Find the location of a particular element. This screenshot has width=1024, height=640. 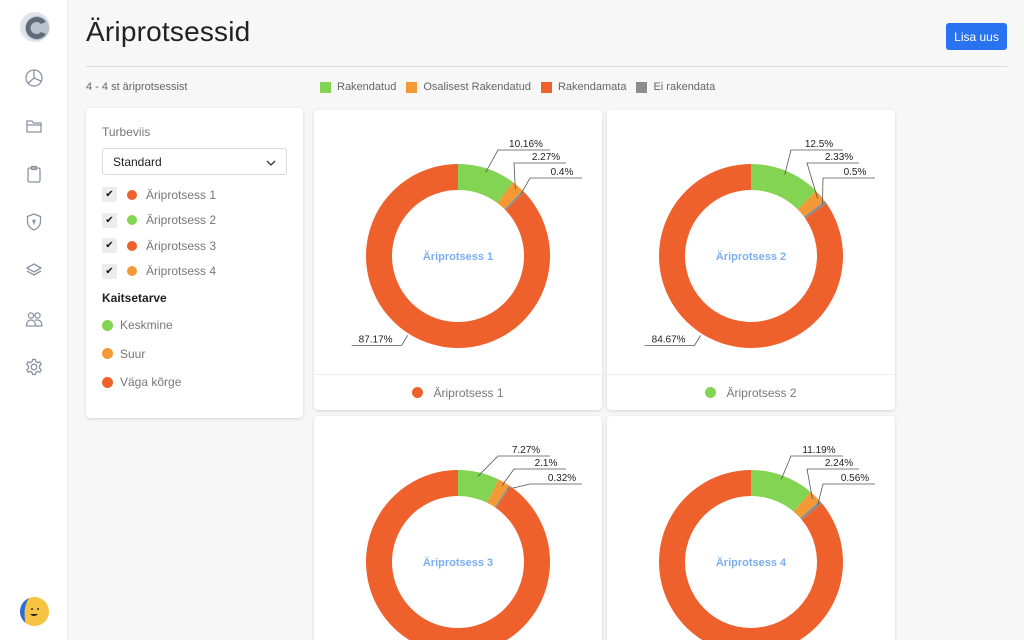

data-label: 12.5% is located at coordinates (819, 144).